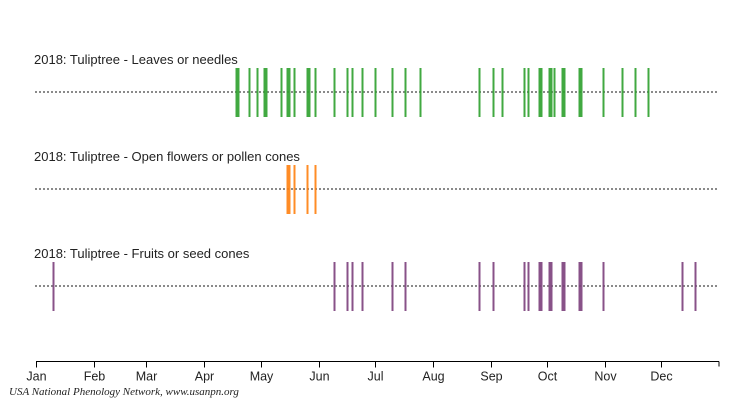 The height and width of the screenshot is (405, 754). What do you see at coordinates (376, 377) in the screenshot?
I see `x-tick-label: Jul` at bounding box center [376, 377].